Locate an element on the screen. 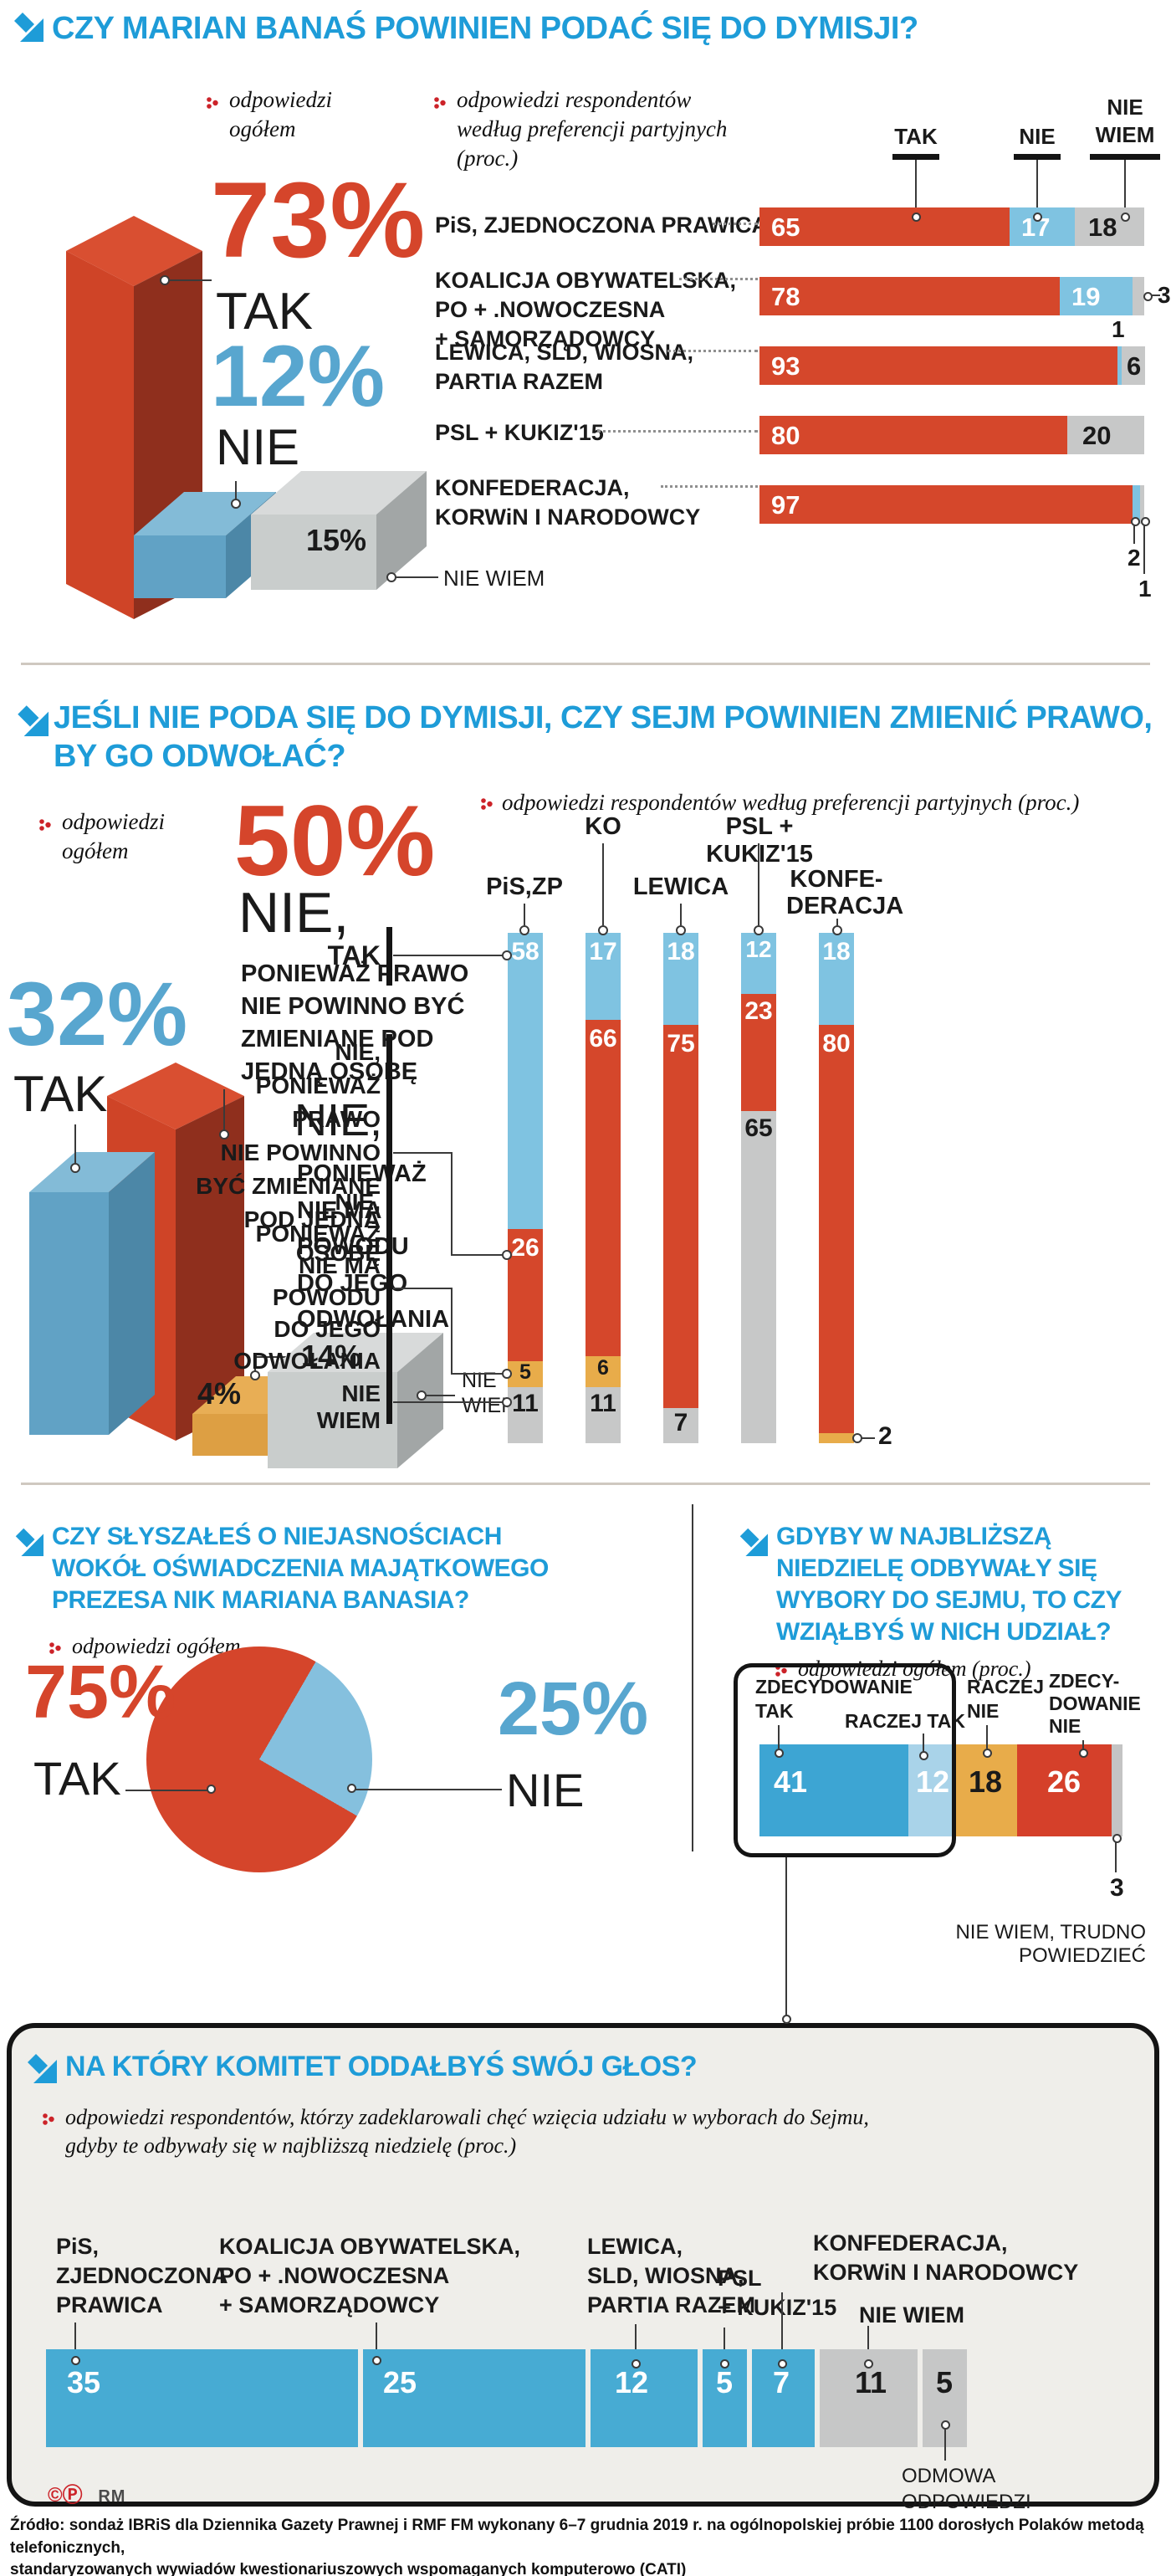 This screenshot has width=1171, height=2576. committee-label-niewiem: NIE WIEM is located at coordinates (911, 2315).